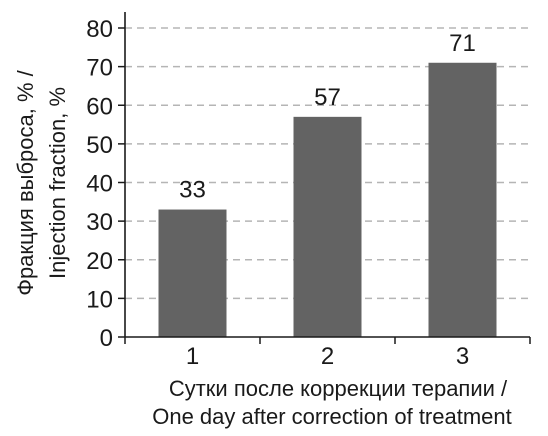  What do you see at coordinates (327, 356) in the screenshot?
I see `x-tick-label: 2` at bounding box center [327, 356].